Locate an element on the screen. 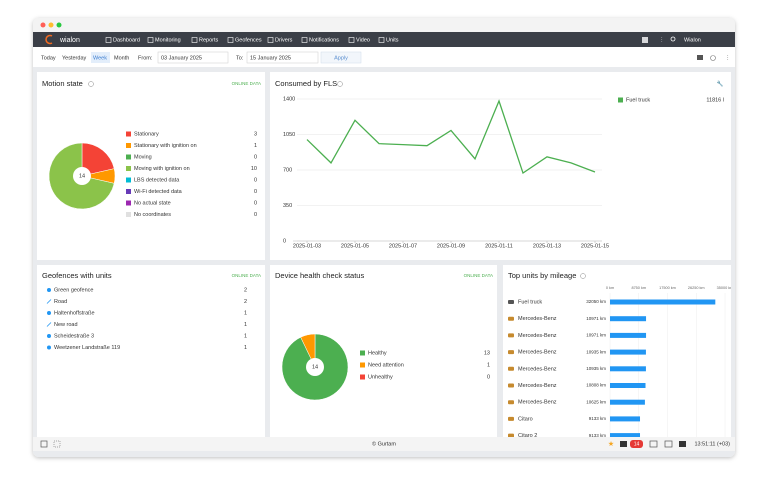  widget-title: Motion state is located at coordinates (62, 83).